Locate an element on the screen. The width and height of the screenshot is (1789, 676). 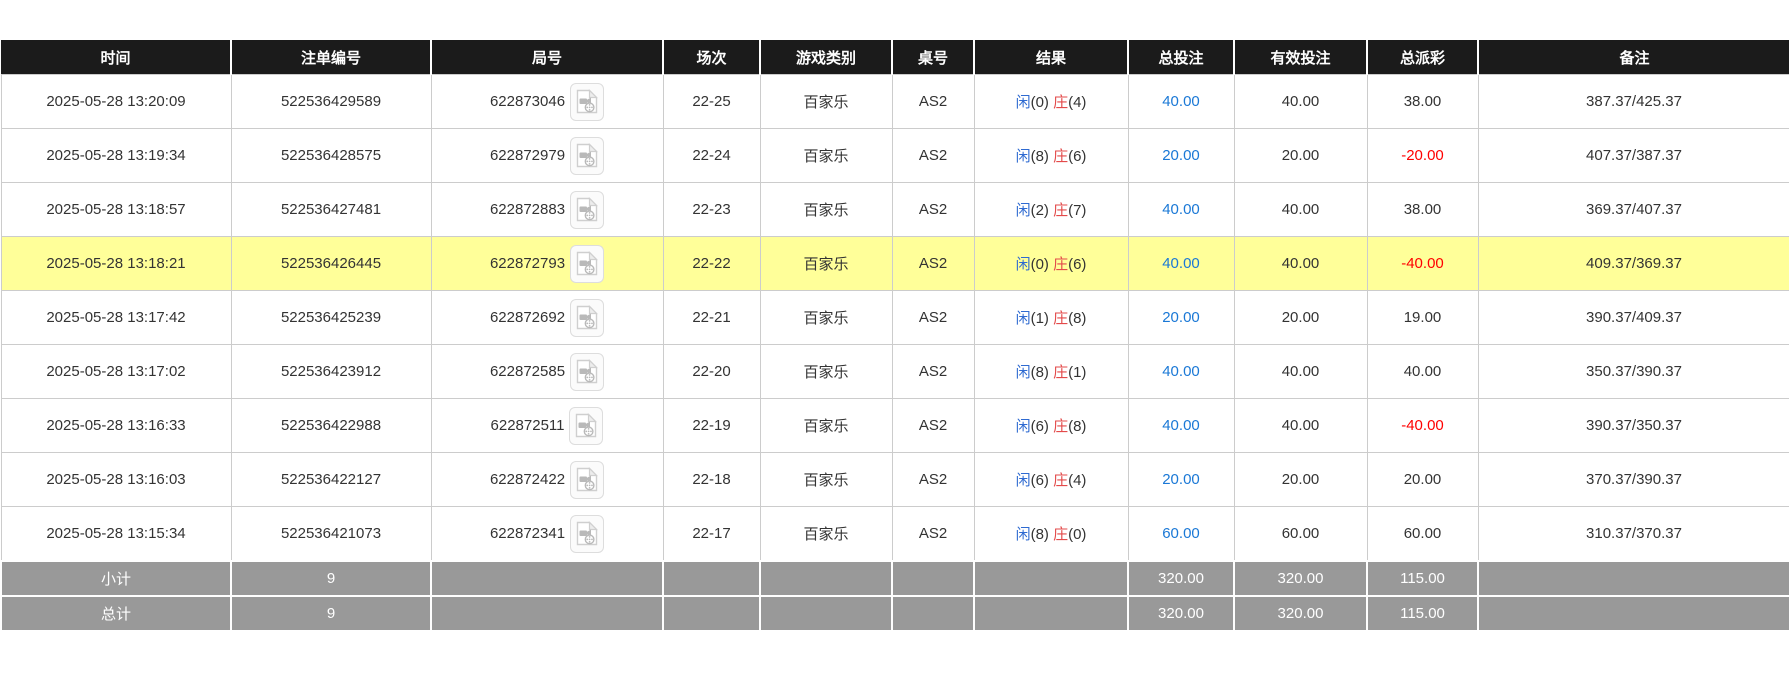
subtotal-round is located at coordinates (547, 578).